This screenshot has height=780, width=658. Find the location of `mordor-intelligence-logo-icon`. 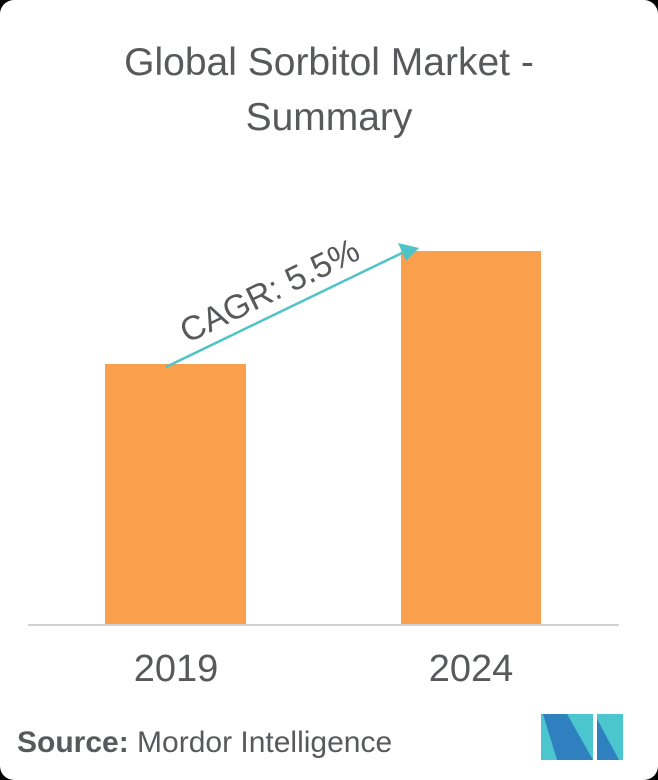

mordor-intelligence-logo-icon is located at coordinates (582, 737).